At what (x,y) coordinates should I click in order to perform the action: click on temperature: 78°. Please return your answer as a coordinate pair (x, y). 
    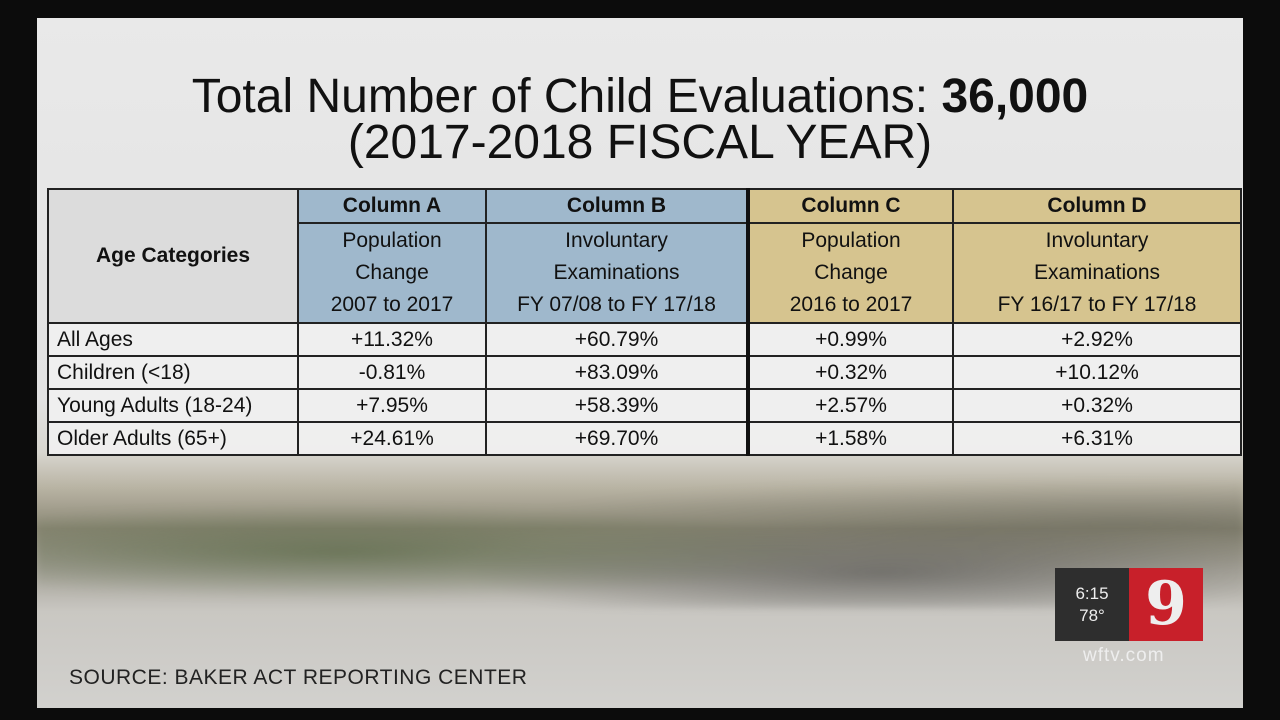
    Looking at the image, I should click on (1092, 615).